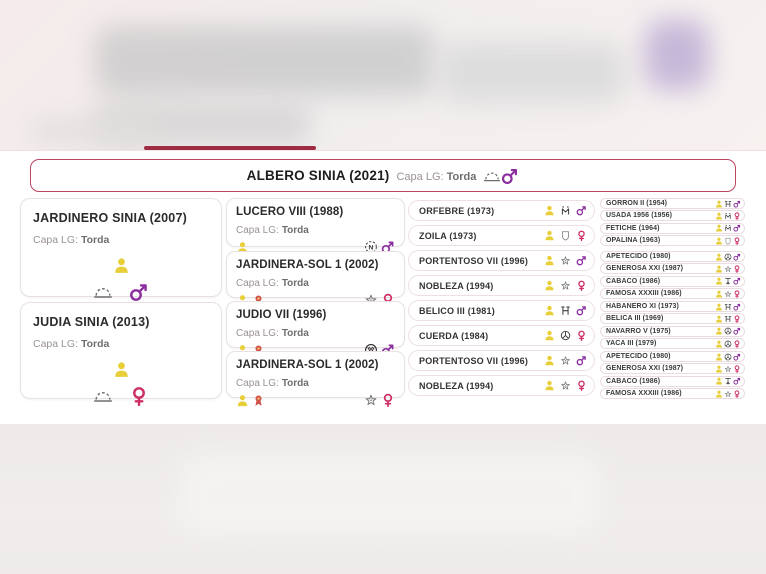  I want to click on root-horse-name: ALBERO SINIA (2021), so click(318, 175).